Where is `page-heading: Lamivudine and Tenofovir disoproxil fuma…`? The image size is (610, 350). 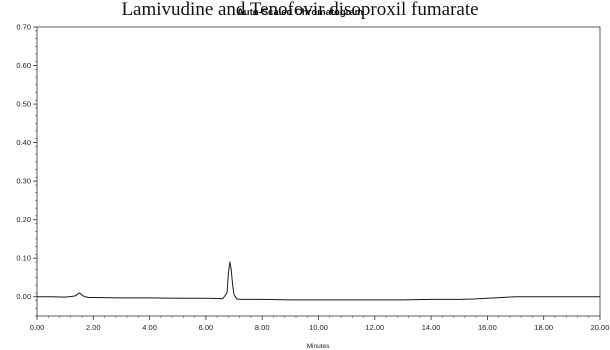 page-heading: Lamivudine and Tenofovir disoproxil fuma… is located at coordinates (299, 10).